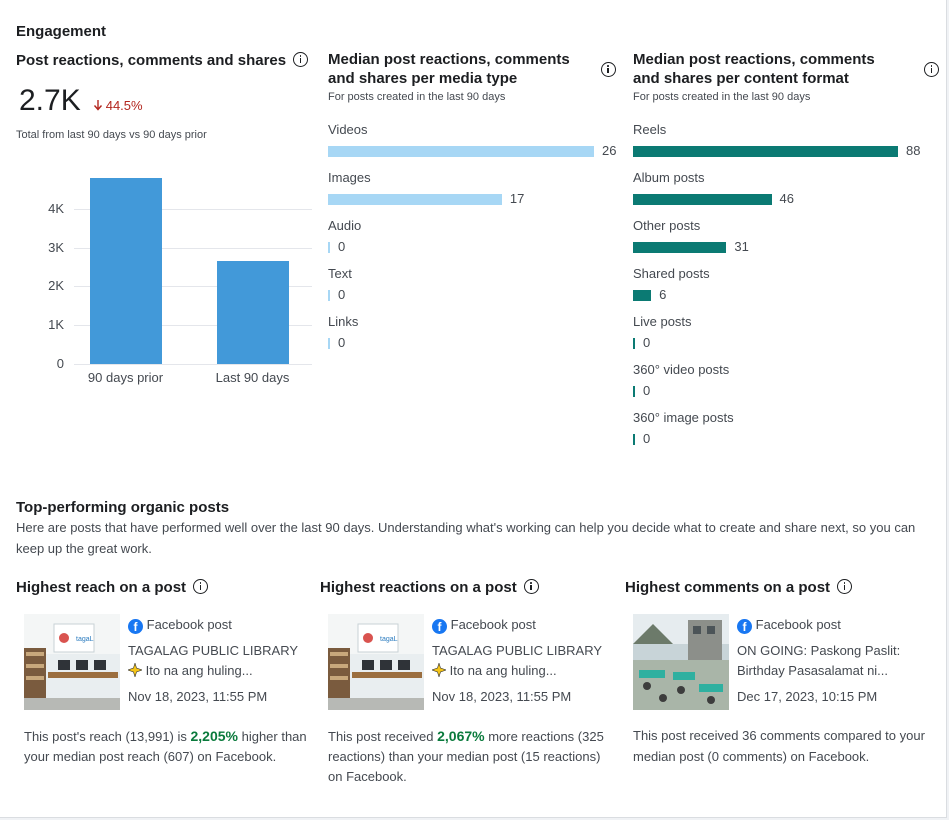 The width and height of the screenshot is (949, 820). Describe the element at coordinates (913, 150) in the screenshot. I see `bar-value-label: 88` at that location.